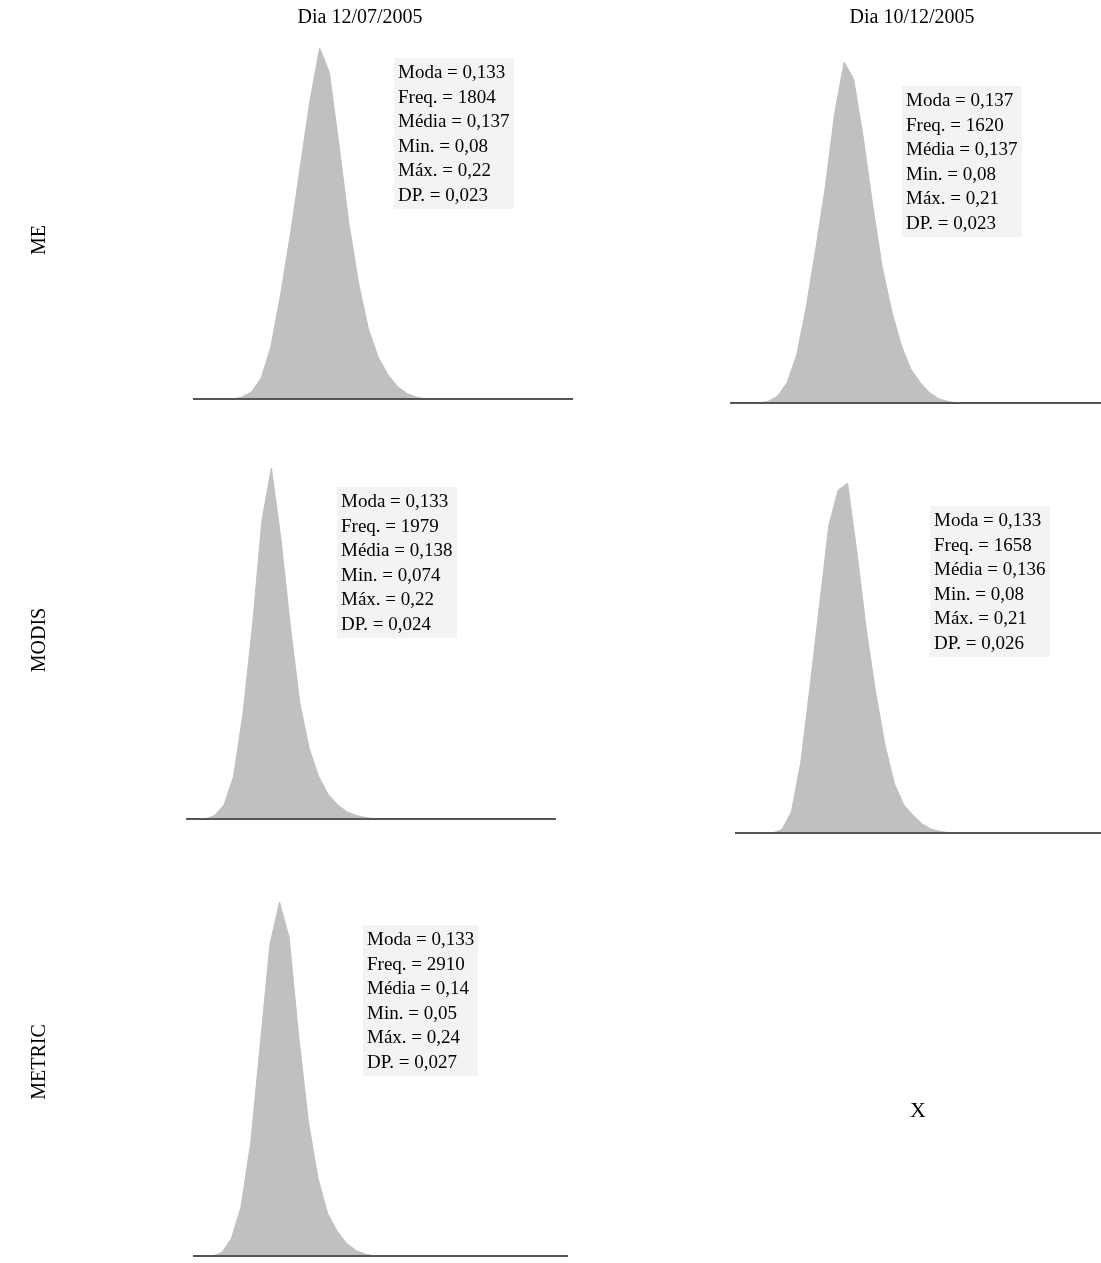 This screenshot has height=1263, width=1101. I want to click on annotation: Min. = 0,05, so click(412, 1012).